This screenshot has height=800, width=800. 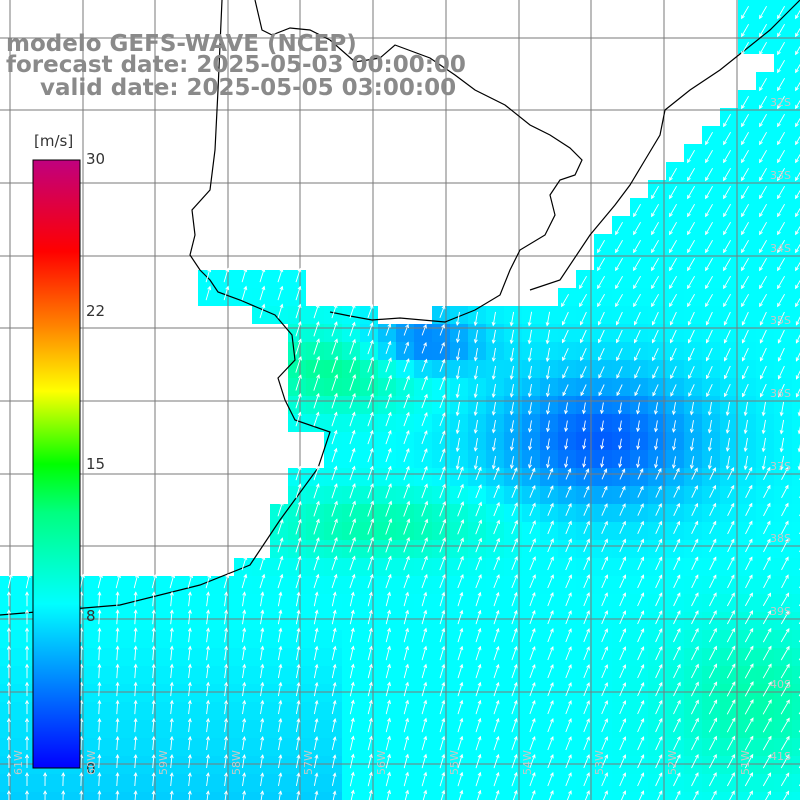 What do you see at coordinates (54, 141) in the screenshot?
I see `colorbar-unit: [m/s]` at bounding box center [54, 141].